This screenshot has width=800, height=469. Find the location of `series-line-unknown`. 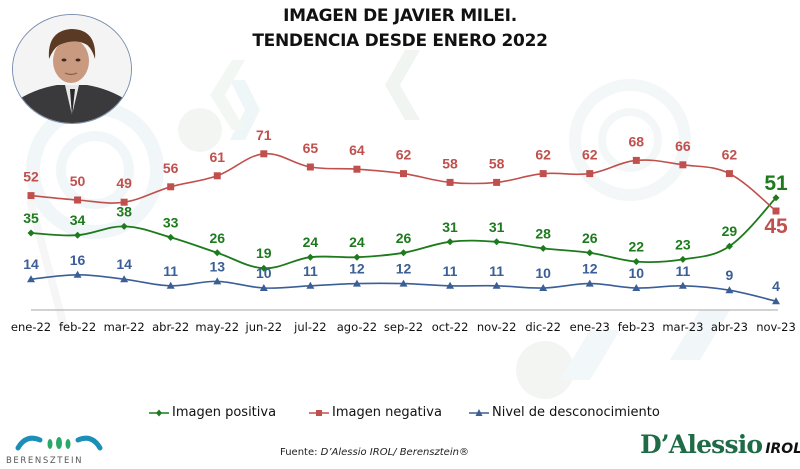

series-line-unknown is located at coordinates (403, 287).